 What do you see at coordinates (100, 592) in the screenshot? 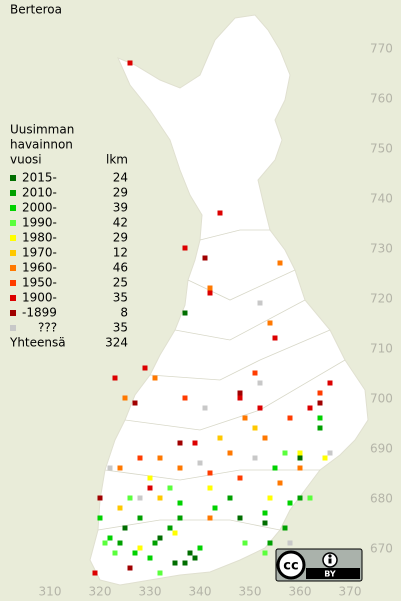
I see `x-tick-label: 320` at bounding box center [100, 592].